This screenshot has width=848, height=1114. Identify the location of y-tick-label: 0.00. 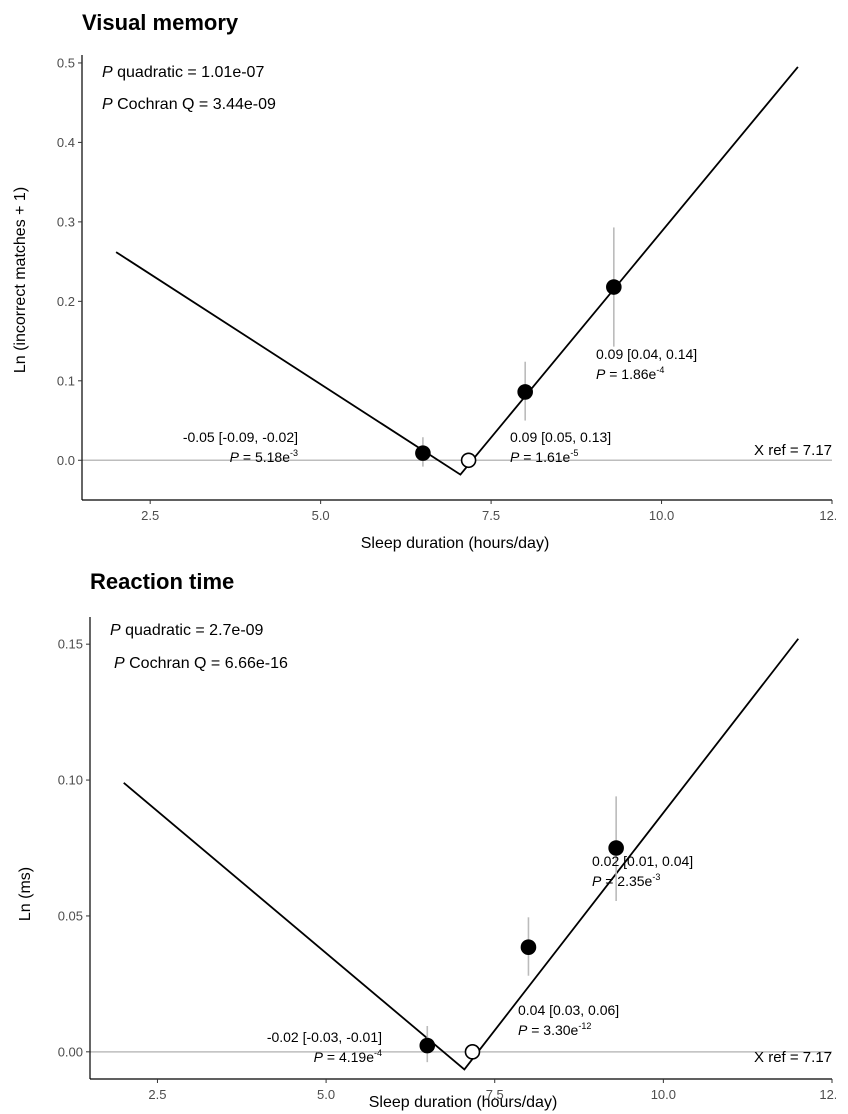
(70, 1051).